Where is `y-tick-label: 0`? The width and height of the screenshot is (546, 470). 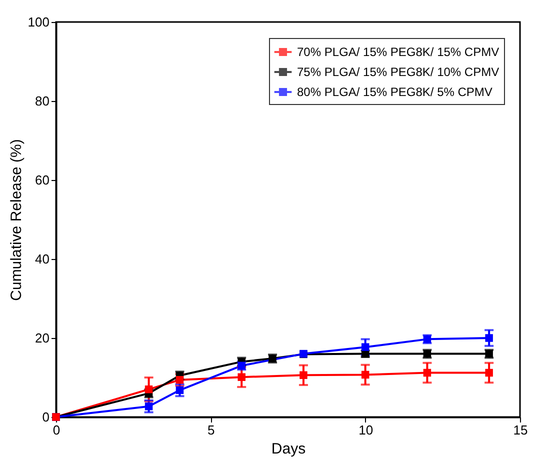
y-tick-label: 0 is located at coordinates (46, 417).